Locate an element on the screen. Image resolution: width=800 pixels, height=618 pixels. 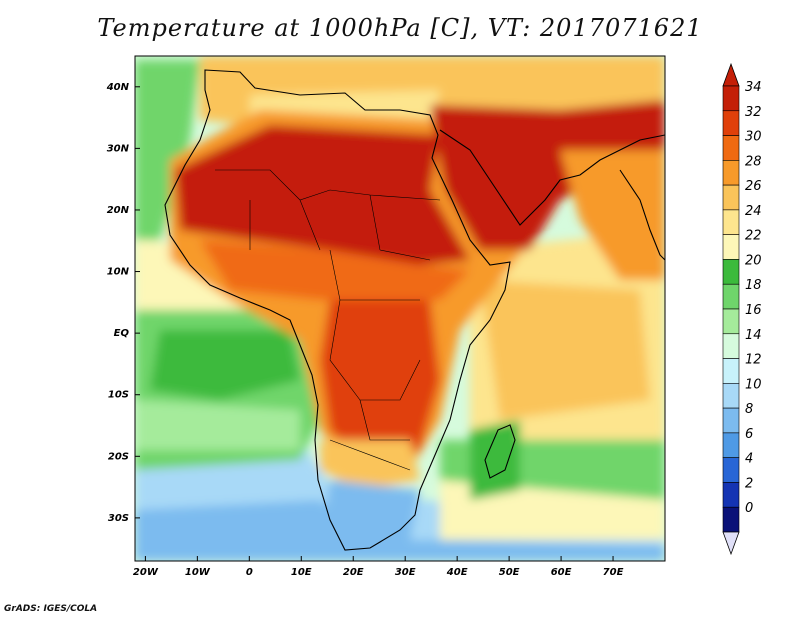
madagascar-coast is located at coordinates (500, 451).